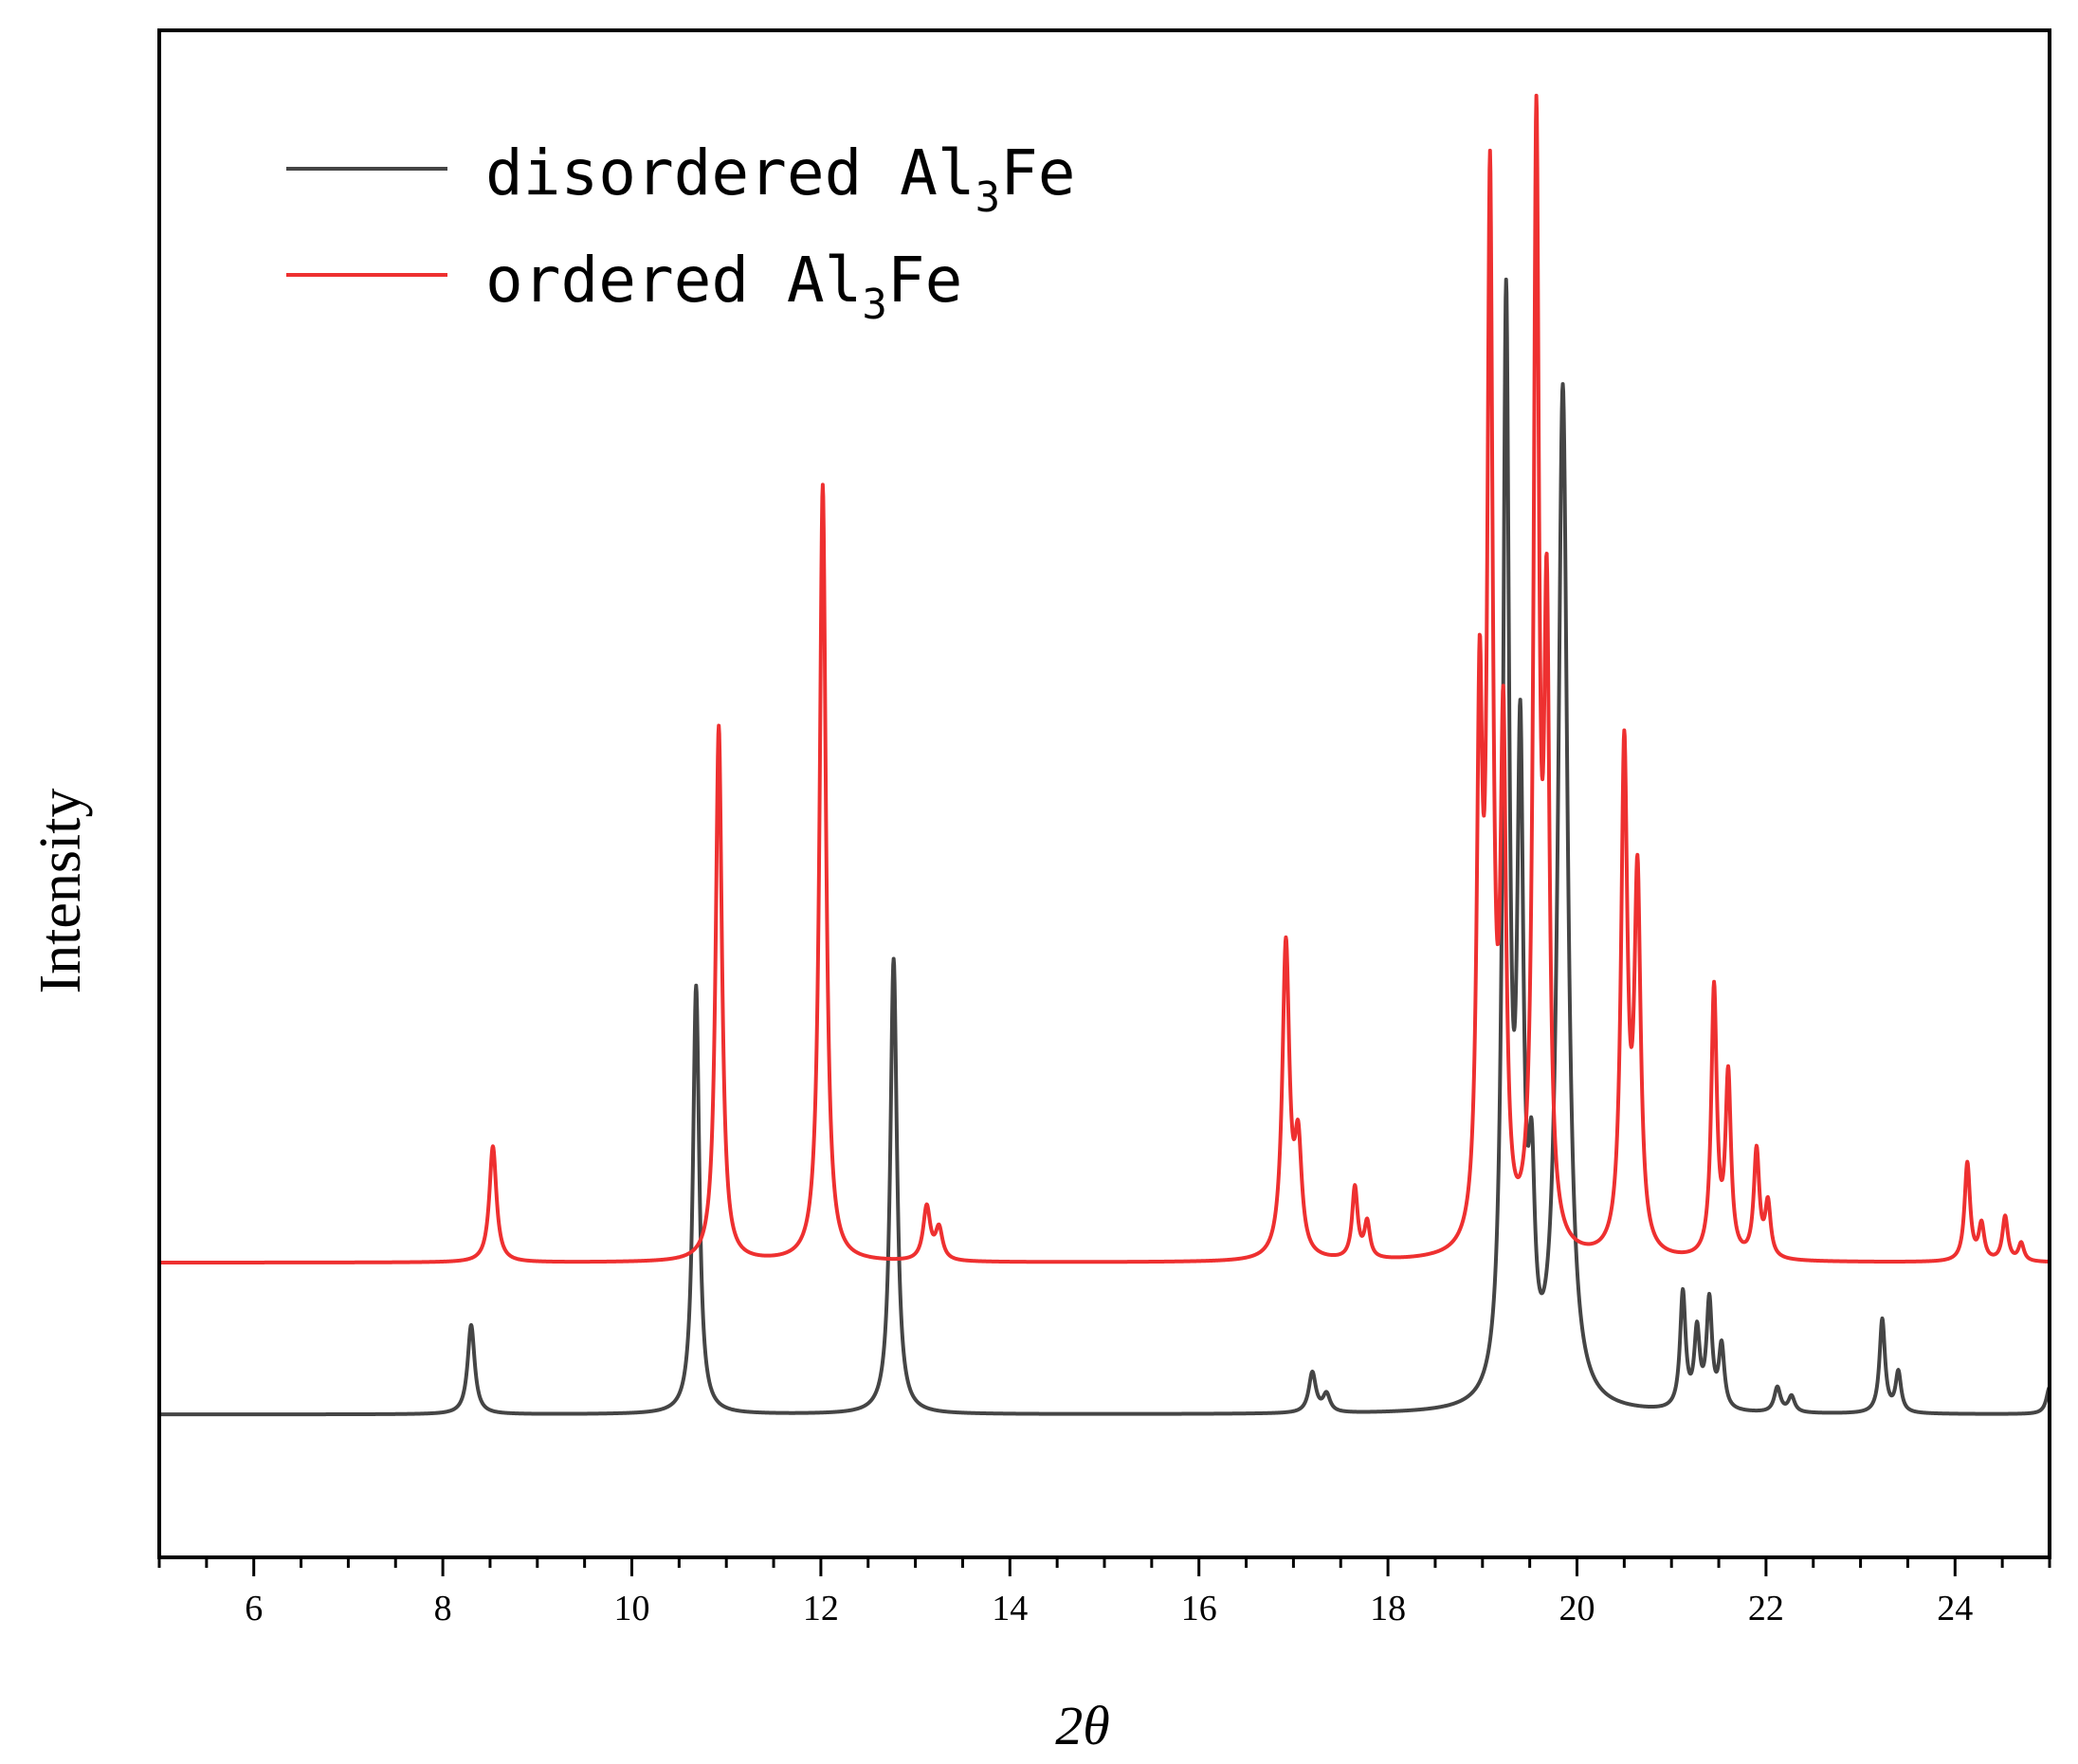 This screenshot has width=2078, height=1764. Describe the element at coordinates (1955, 1608) in the screenshot. I see `x-tick-label: 24` at that location.